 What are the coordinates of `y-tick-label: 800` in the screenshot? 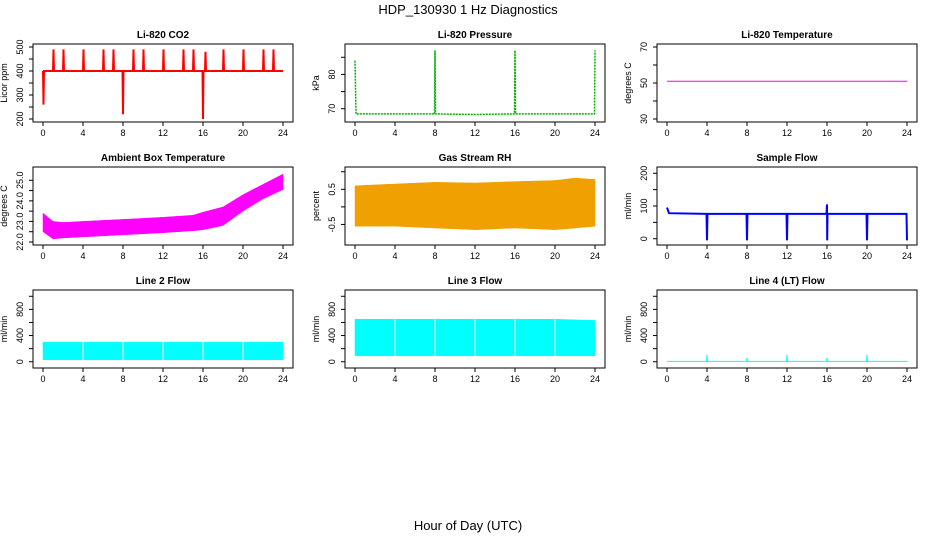 It's located at (20, 309).